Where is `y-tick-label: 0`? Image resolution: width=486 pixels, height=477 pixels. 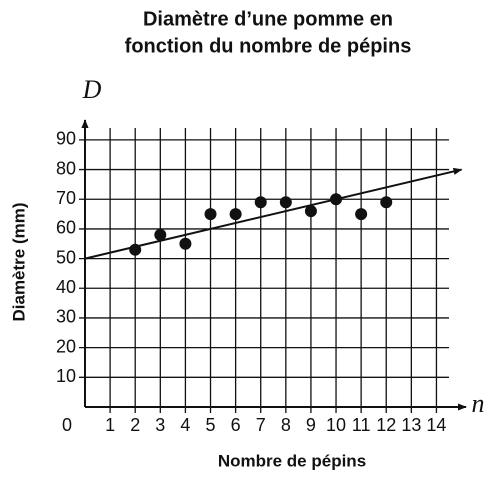 y-tick-label: 0 is located at coordinates (67, 425).